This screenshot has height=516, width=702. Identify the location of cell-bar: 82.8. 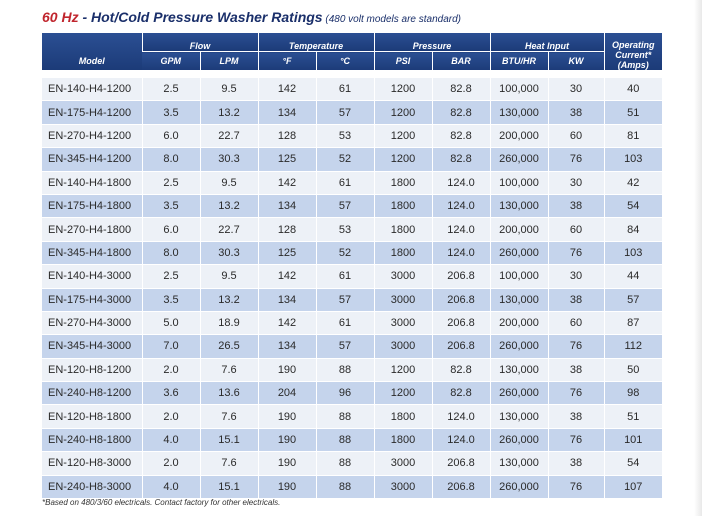
(460, 159).